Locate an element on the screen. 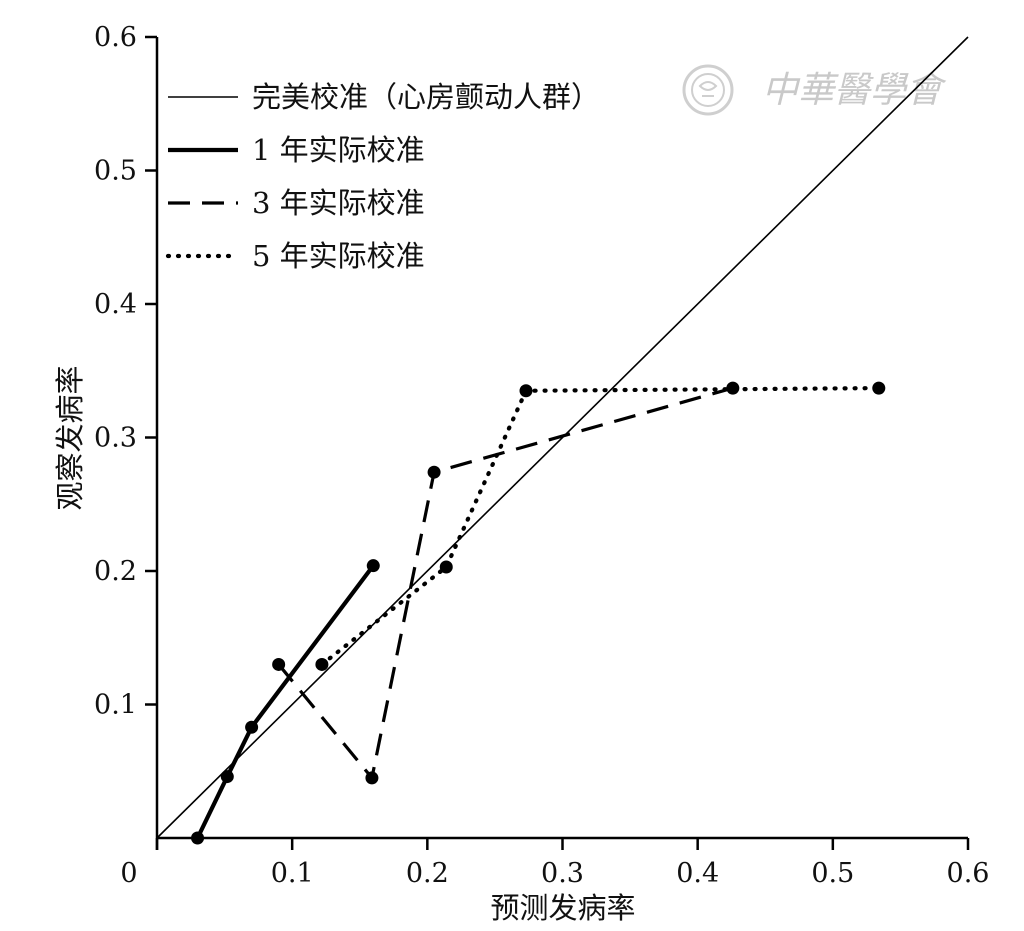 This screenshot has width=1024, height=931. x-tick-label: 0 is located at coordinates (128, 873).